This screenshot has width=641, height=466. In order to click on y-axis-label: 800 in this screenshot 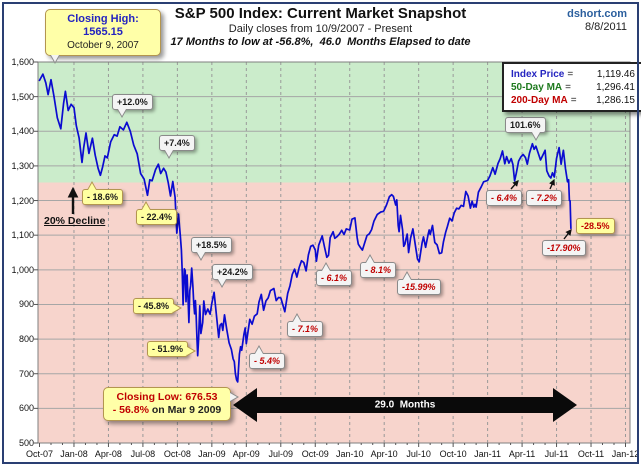, I will do `click(26, 339)`.